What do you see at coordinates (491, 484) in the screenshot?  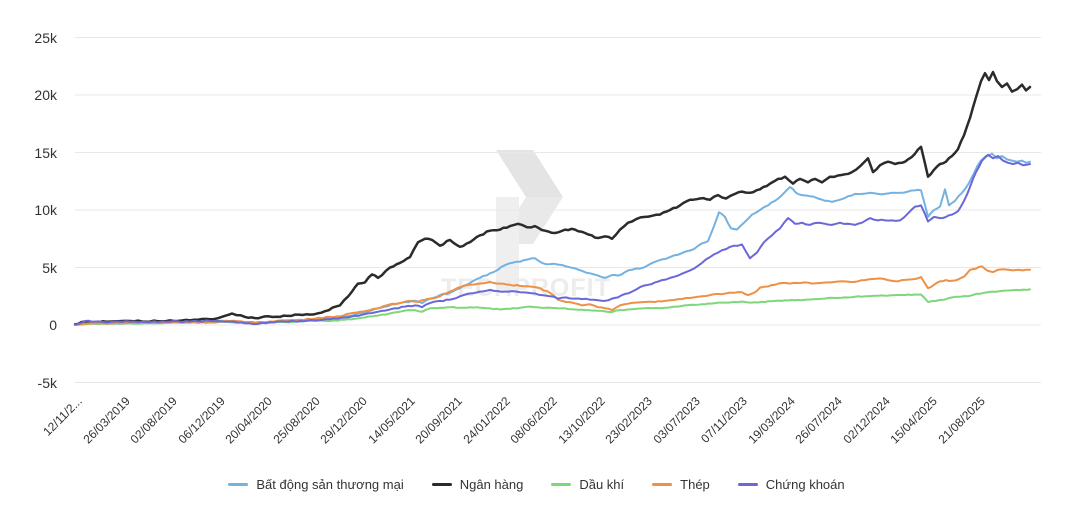 I see `legend-label: Ngân hàng` at bounding box center [491, 484].